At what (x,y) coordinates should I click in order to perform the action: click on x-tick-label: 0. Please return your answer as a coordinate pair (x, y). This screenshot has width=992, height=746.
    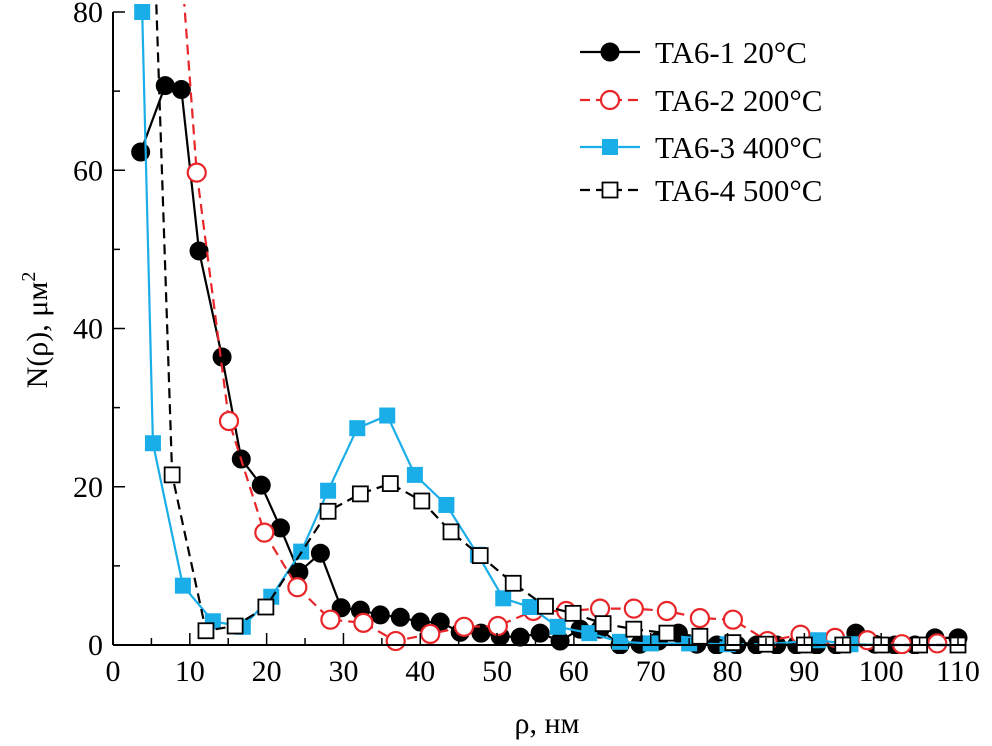
    Looking at the image, I should click on (113, 671).